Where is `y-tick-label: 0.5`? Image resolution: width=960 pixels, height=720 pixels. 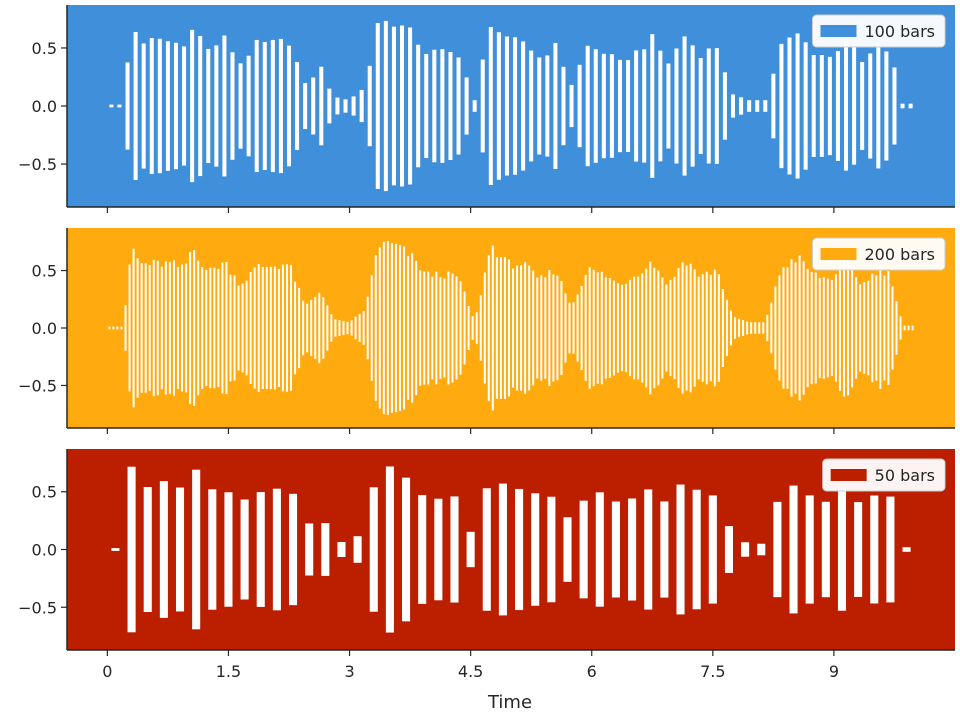 y-tick-label: 0.5 is located at coordinates (44, 48).